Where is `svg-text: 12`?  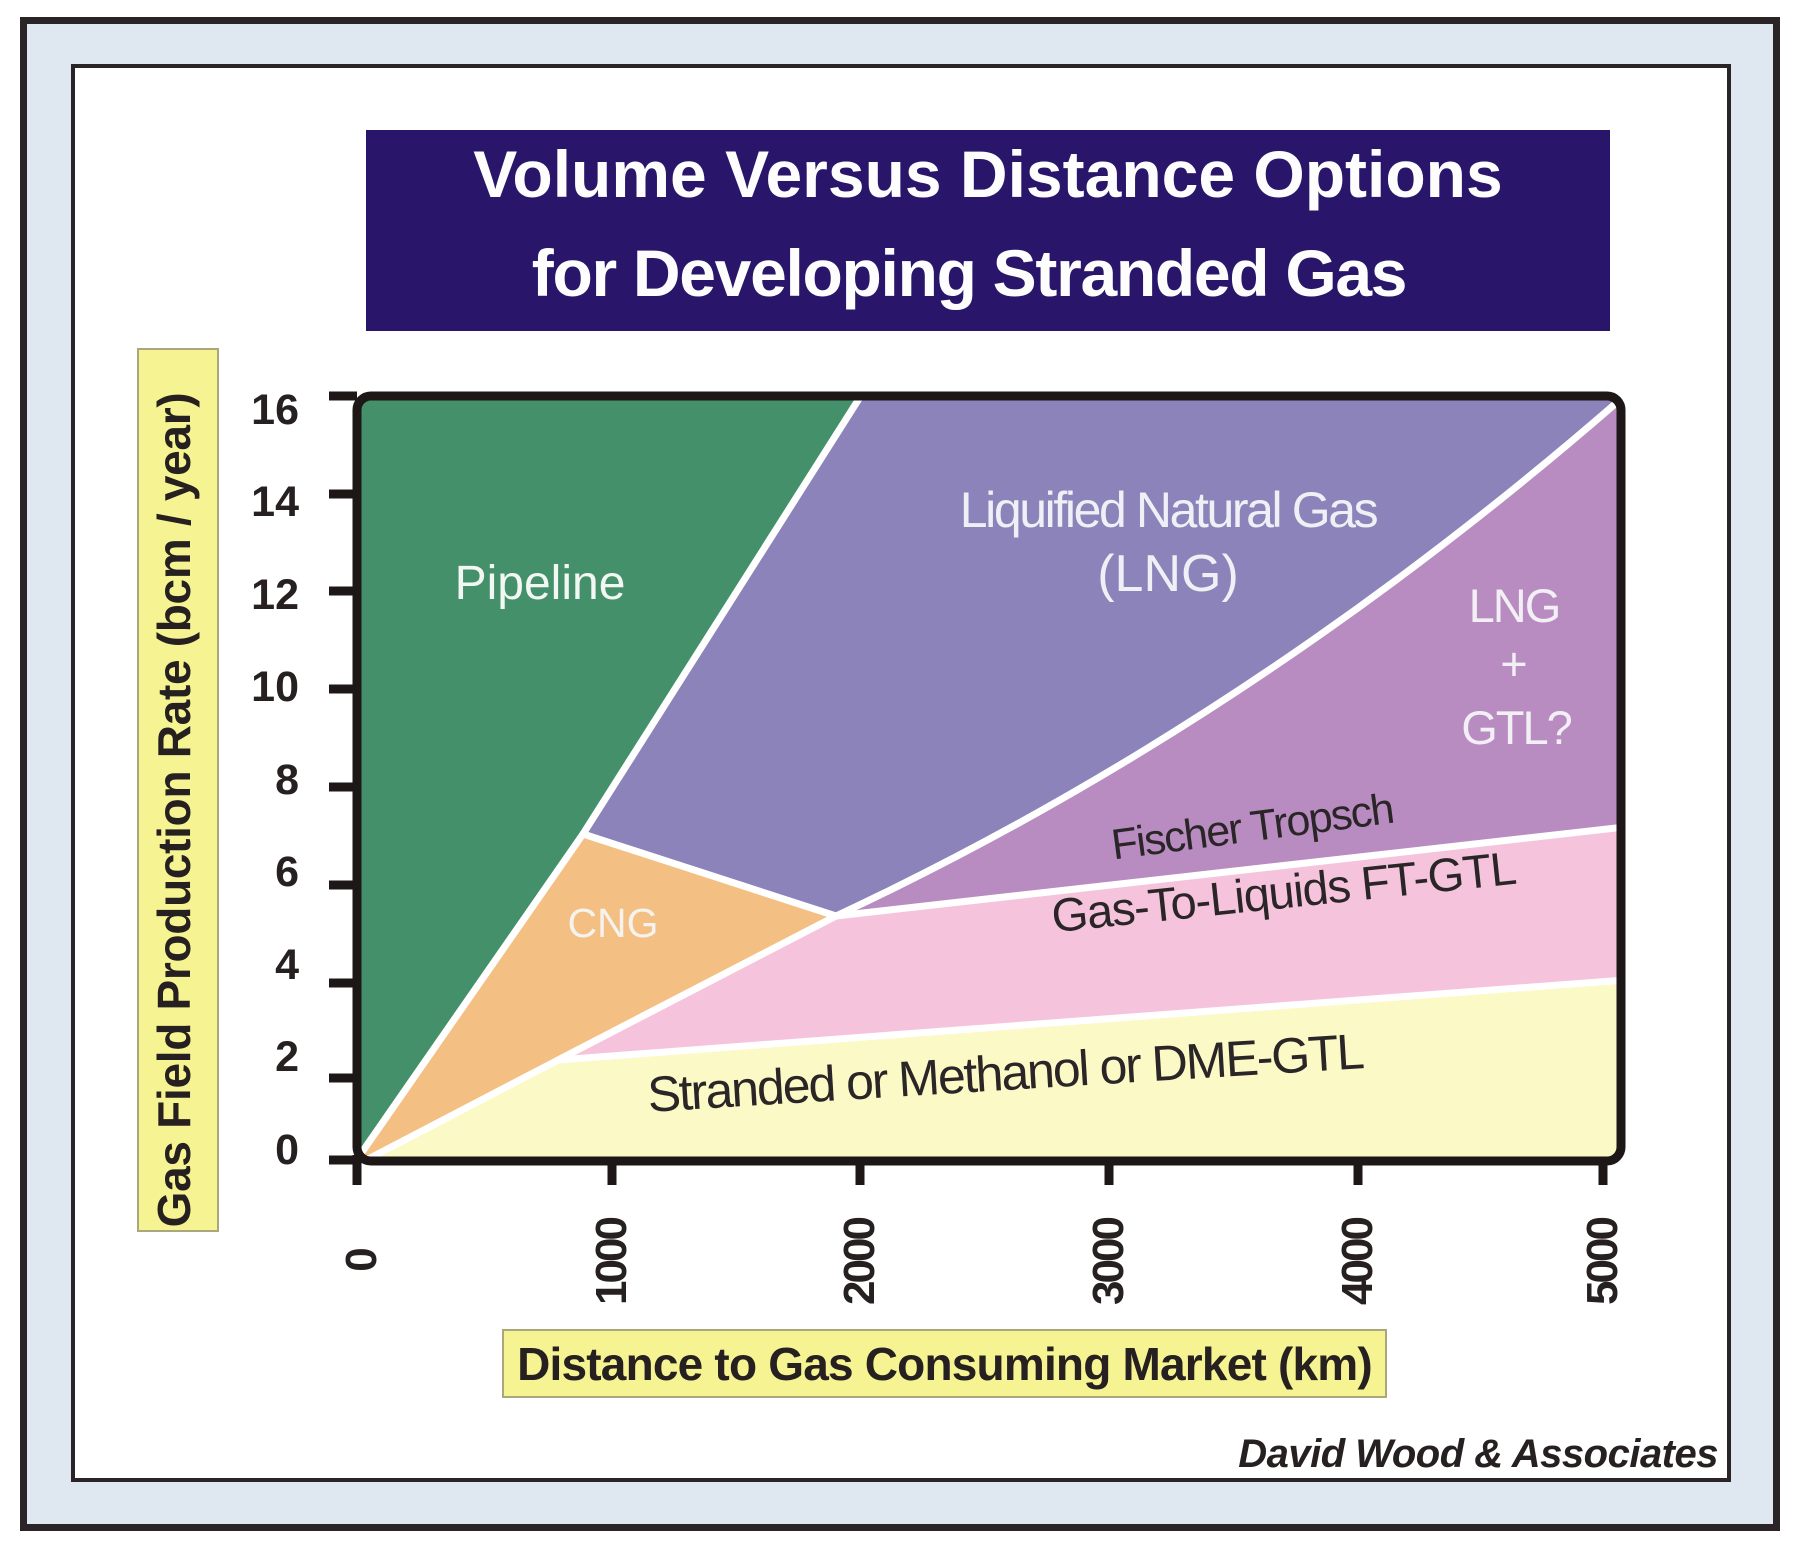 svg-text: 12 is located at coordinates (275, 595).